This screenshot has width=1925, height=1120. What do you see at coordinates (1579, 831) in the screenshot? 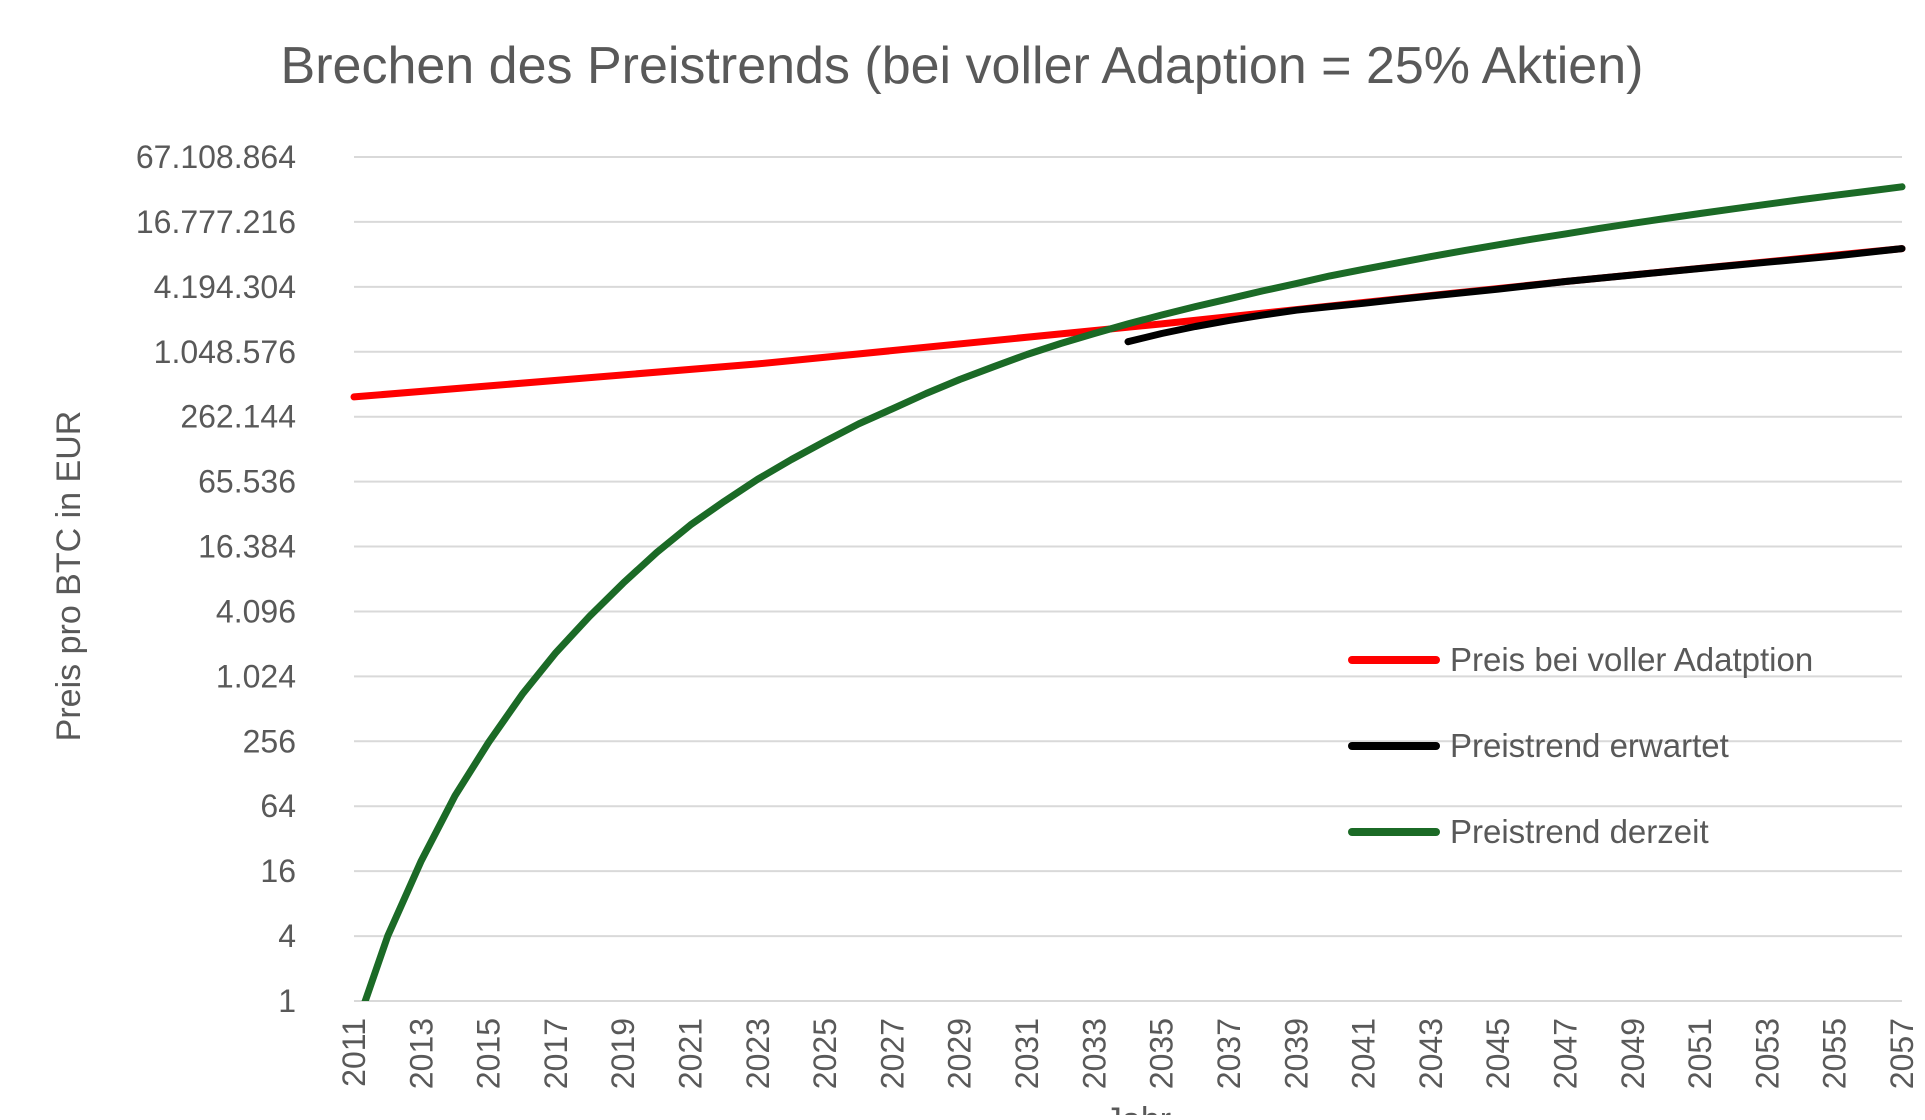
I see `legend-label: Preistrend derzeit` at bounding box center [1579, 831].